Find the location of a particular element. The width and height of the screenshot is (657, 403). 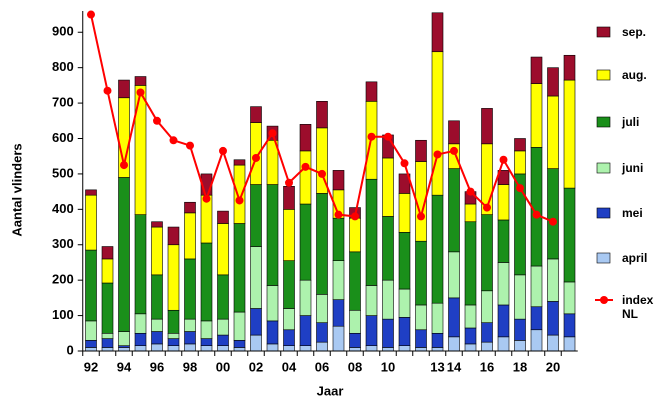

y-tick-label: 800 is located at coordinates (63, 66).